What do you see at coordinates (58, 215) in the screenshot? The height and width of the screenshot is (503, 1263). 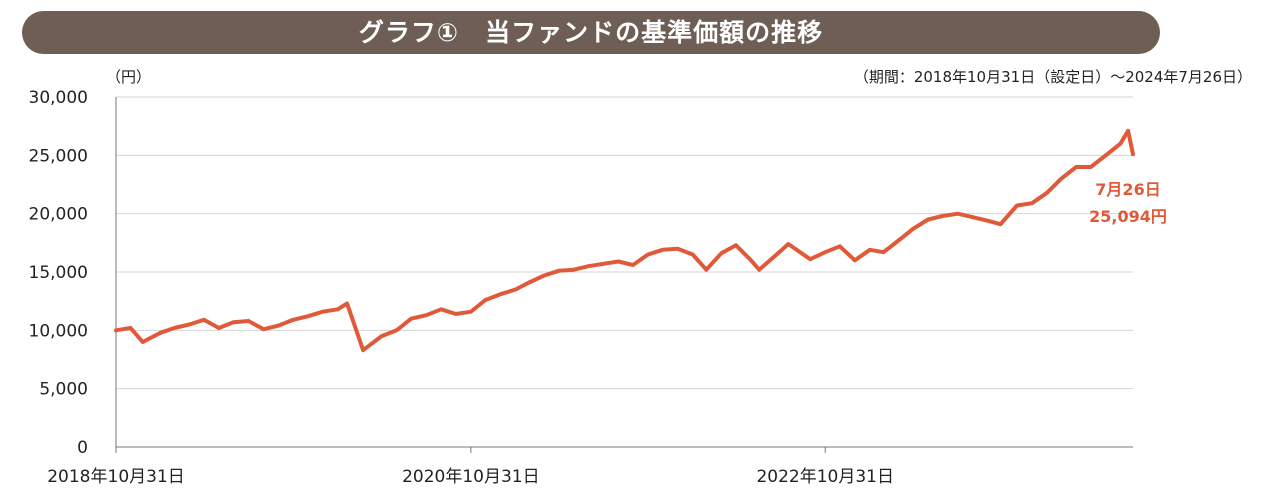 I see `y-tick-label: 20,000` at bounding box center [58, 215].